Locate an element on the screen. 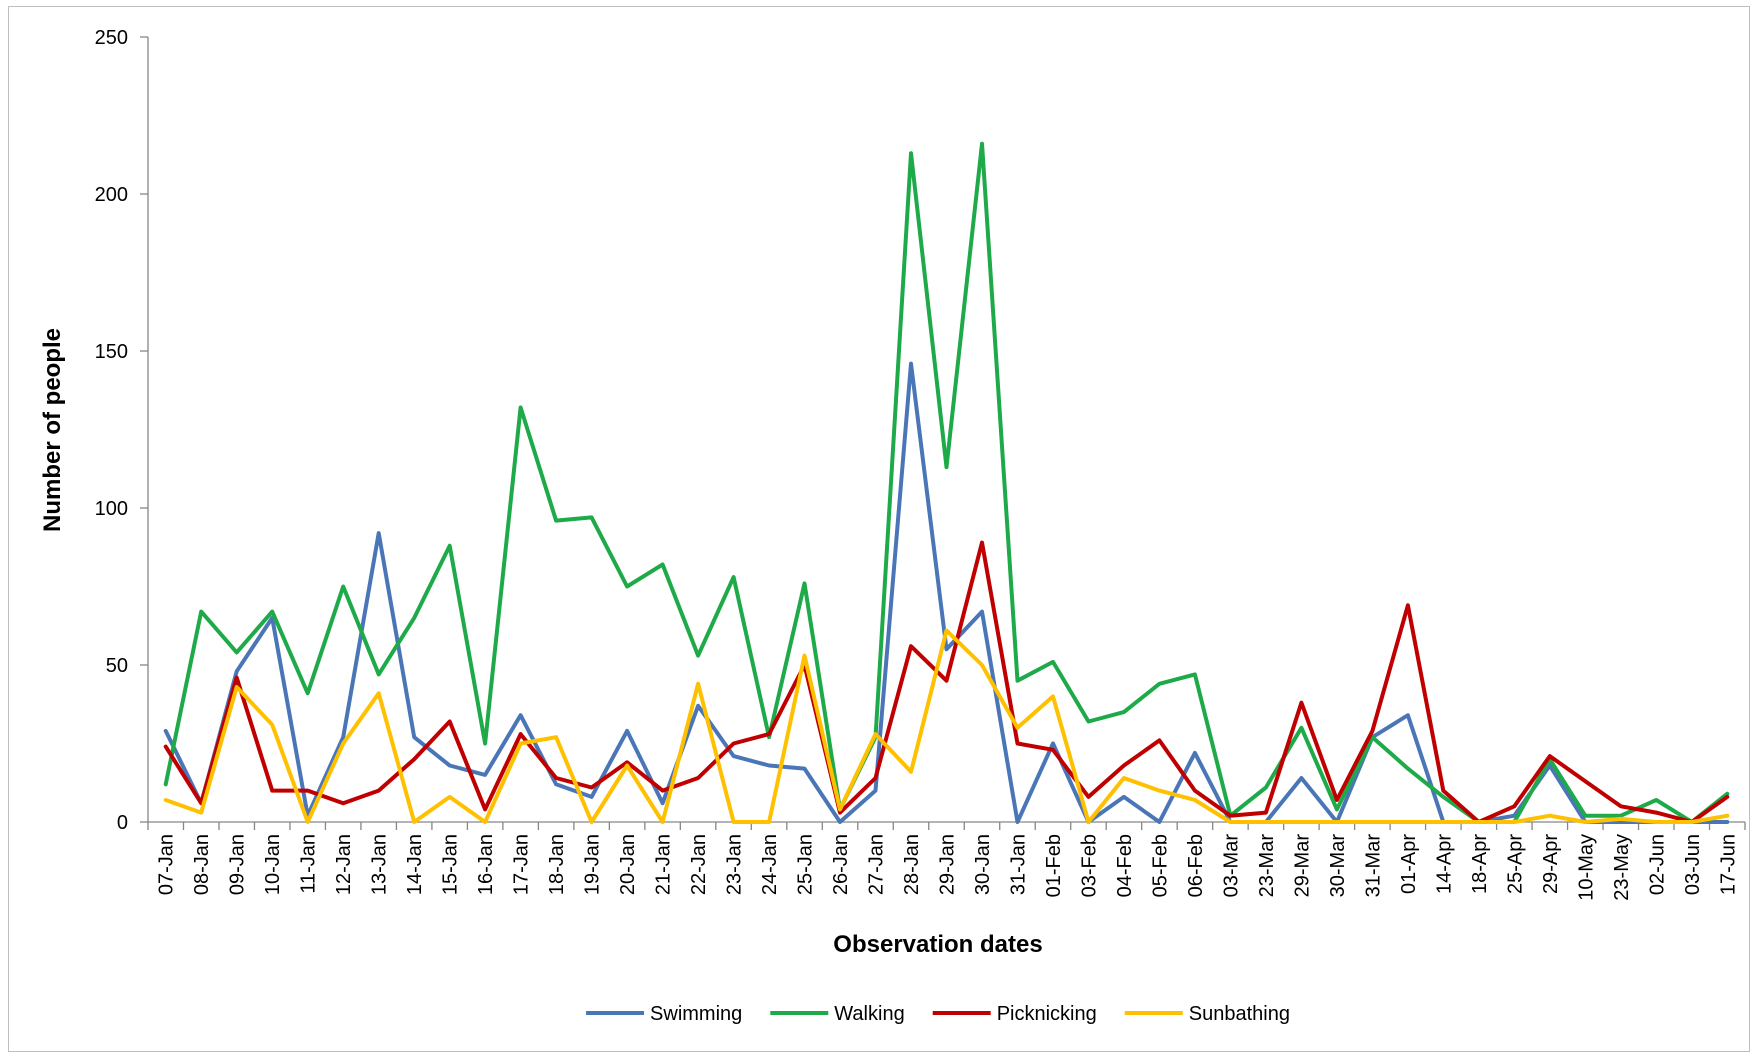 Image resolution: width=1760 pixels, height=1060 pixels. legend-label-swimming: Swimming is located at coordinates (696, 1014).